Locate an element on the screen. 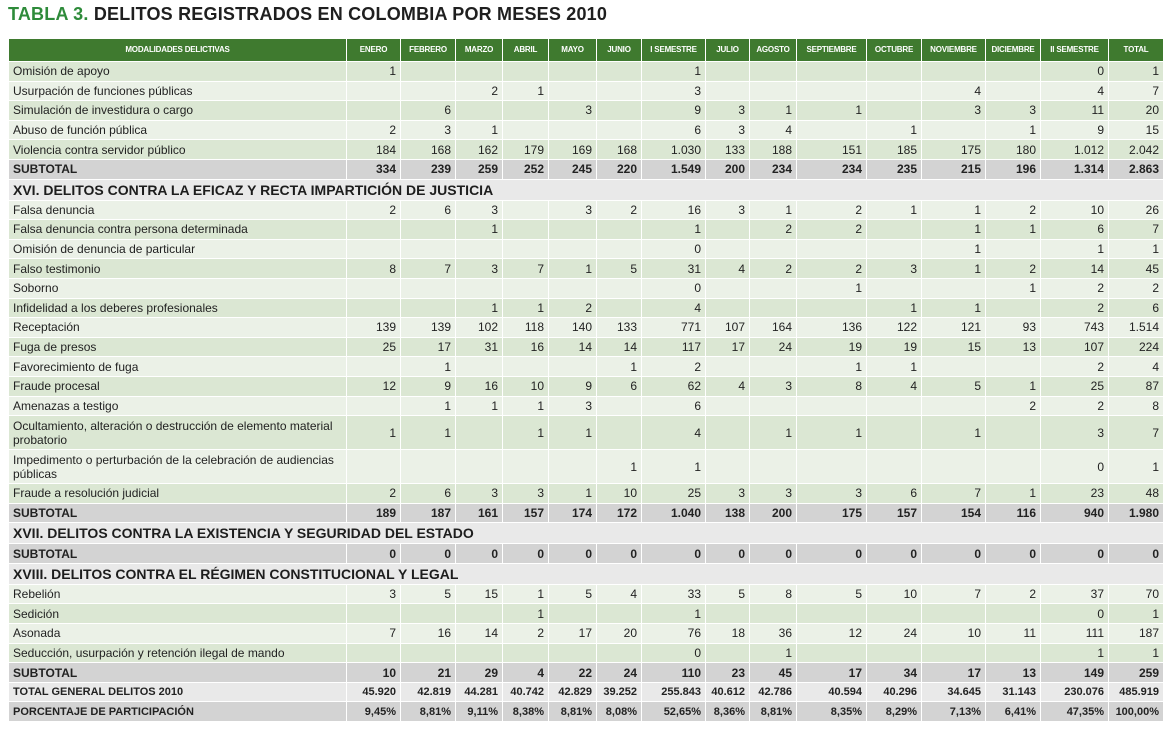  cell-i-semestre: 2 is located at coordinates (673, 366).